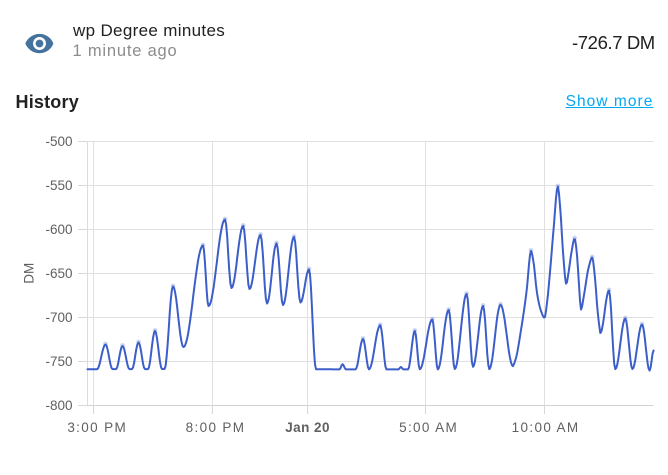  Describe the element at coordinates (58, 273) in the screenshot. I see `svg-text: -650` at that location.